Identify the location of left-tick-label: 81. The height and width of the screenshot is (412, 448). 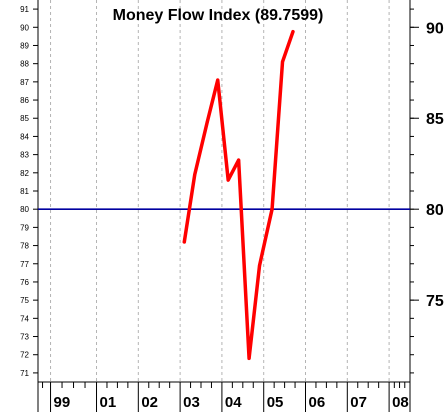
(24, 191).